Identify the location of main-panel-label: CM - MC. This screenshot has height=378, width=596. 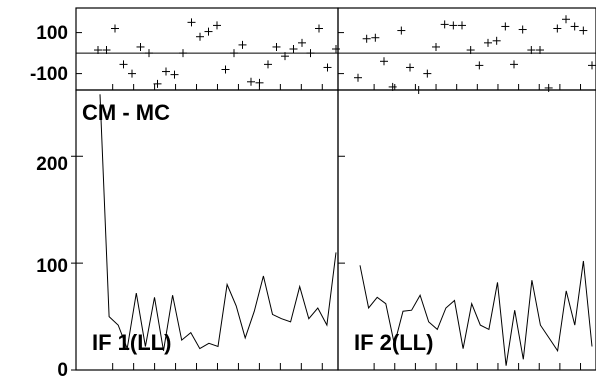
(126, 112).